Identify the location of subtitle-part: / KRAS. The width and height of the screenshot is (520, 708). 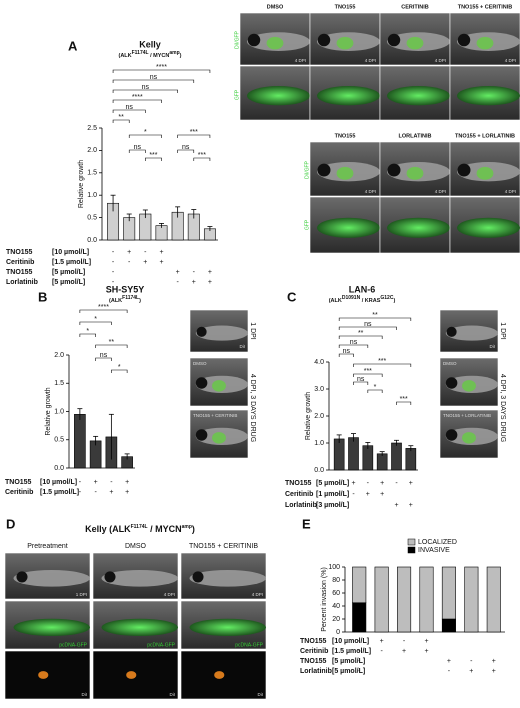
(370, 301).